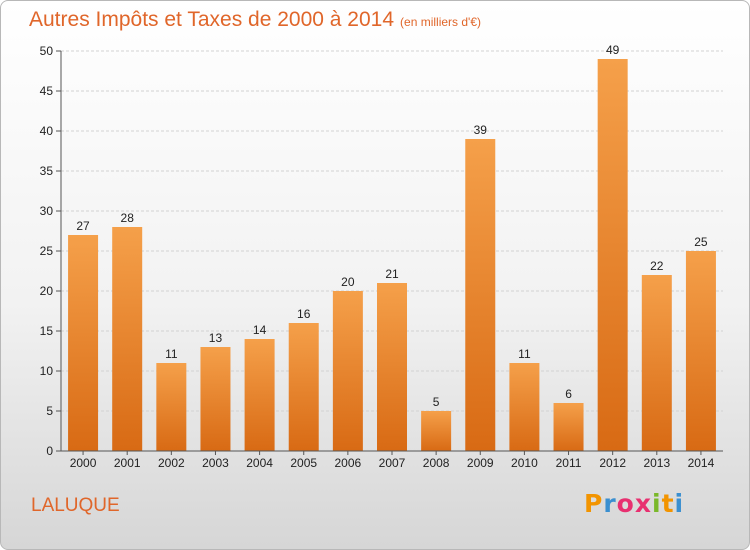  I want to click on y-tick-label: 20, so click(47, 291).